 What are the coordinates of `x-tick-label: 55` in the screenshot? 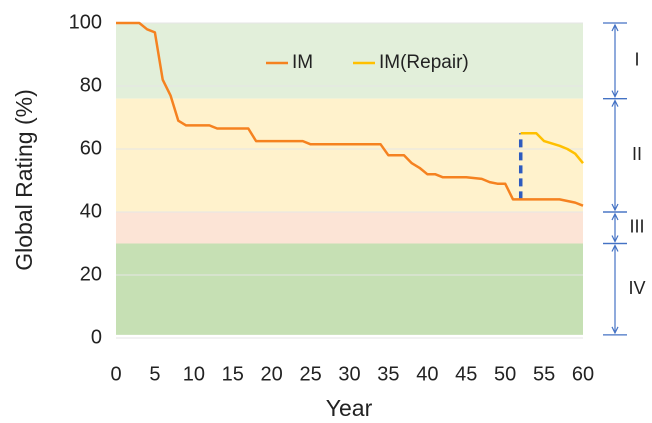 It's located at (544, 374).